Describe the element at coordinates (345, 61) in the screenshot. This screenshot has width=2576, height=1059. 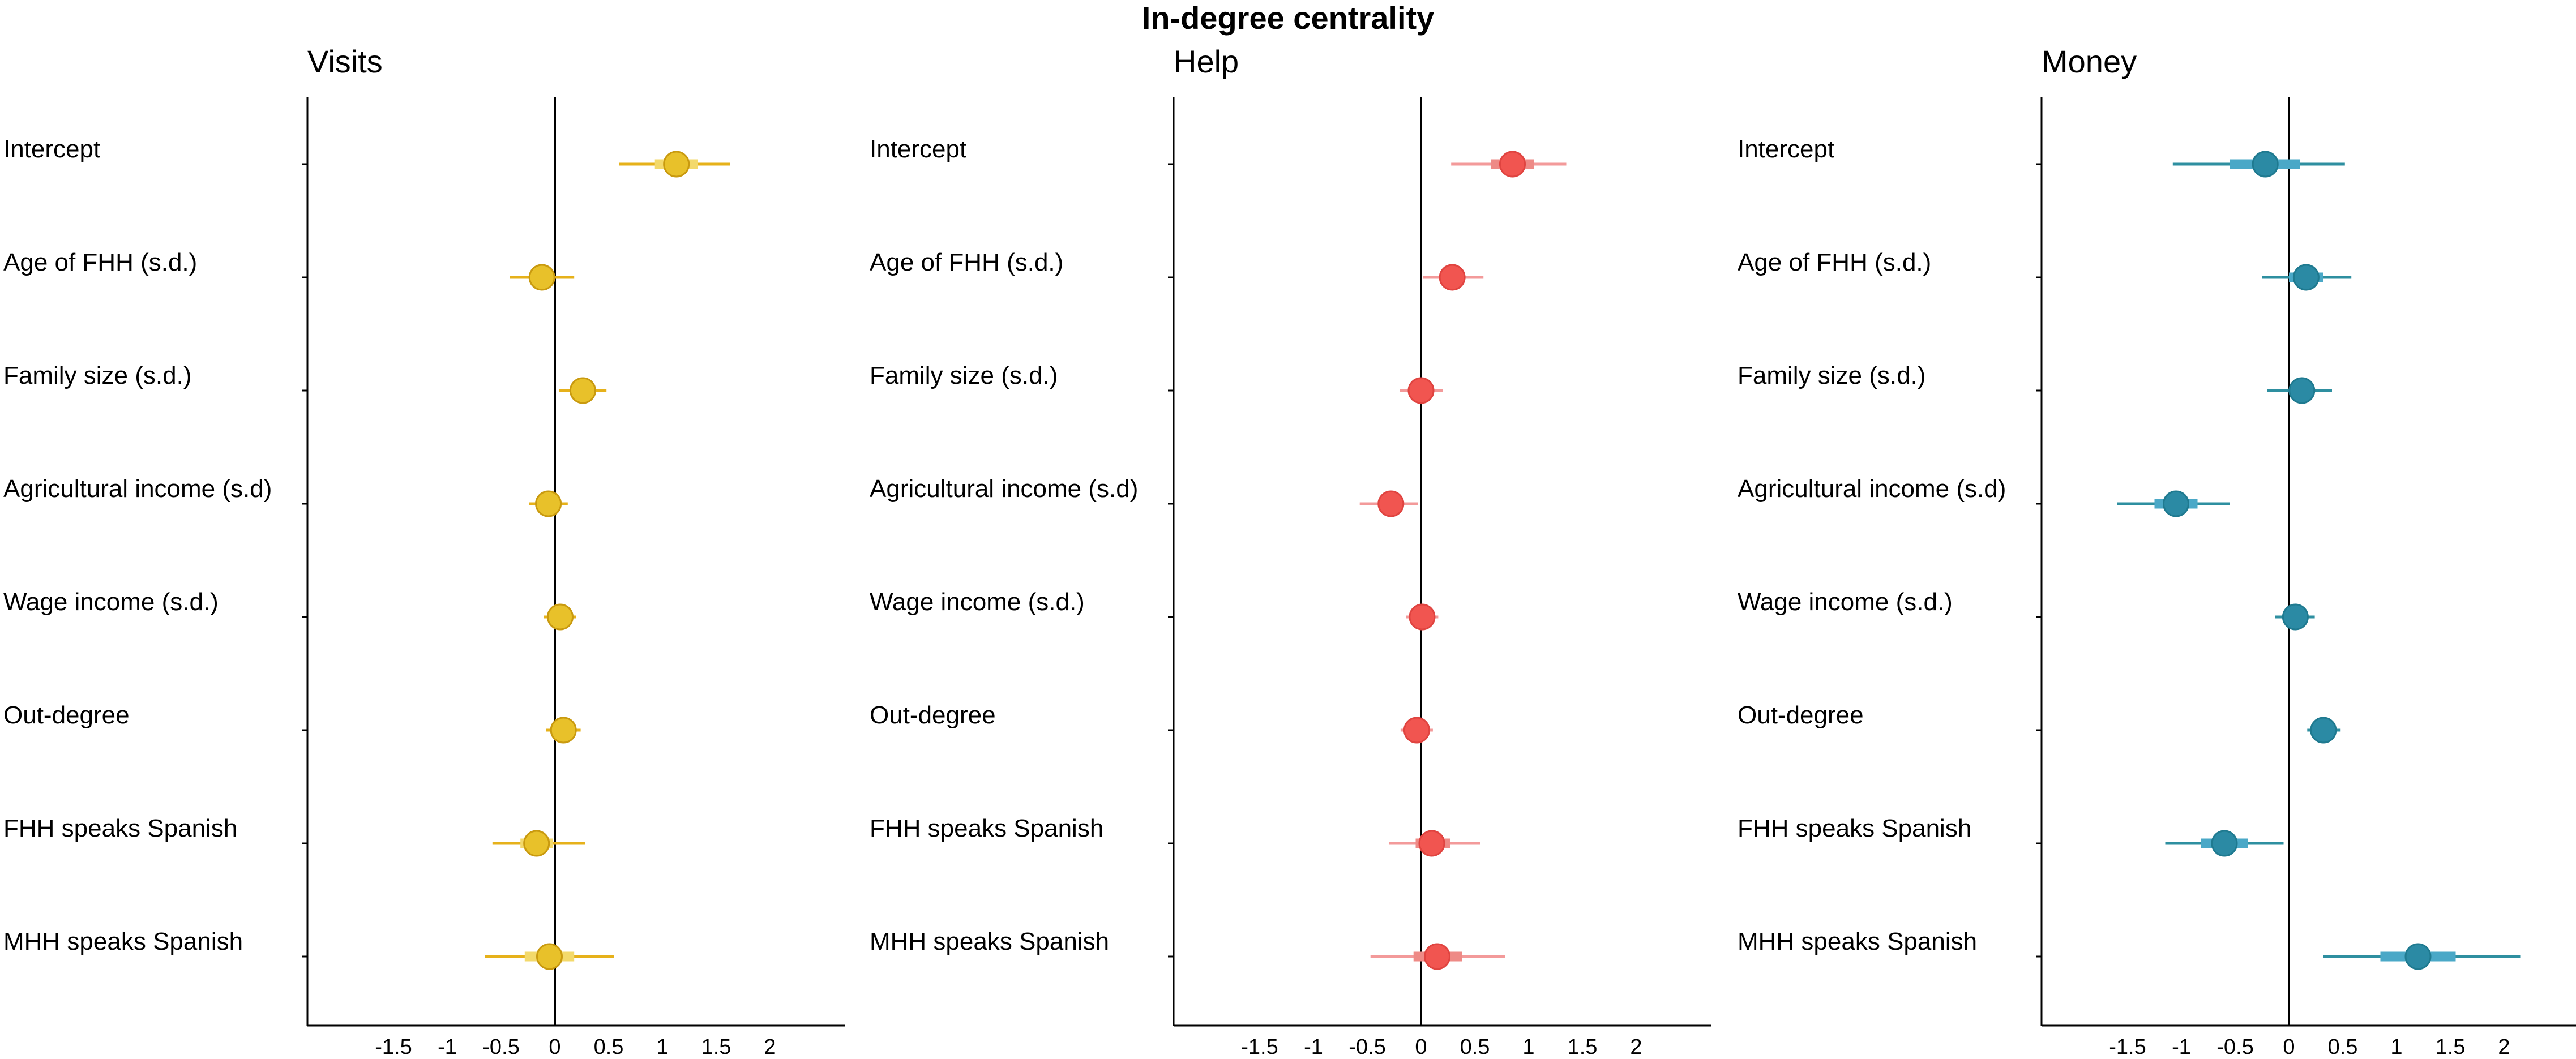
I see `panel-title: Visits` at that location.